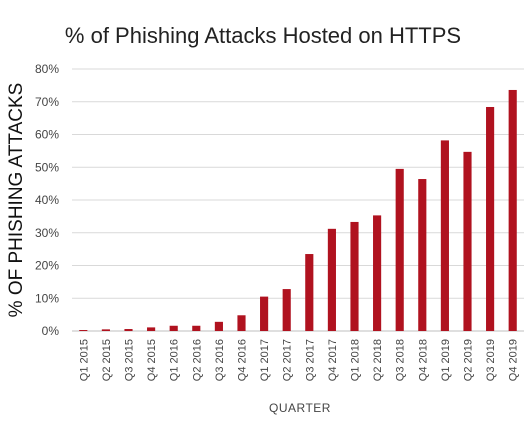 Image resolution: width=530 pixels, height=442 pixels. What do you see at coordinates (333, 360) in the screenshot?
I see `x-tick-label: Q4 2017` at bounding box center [333, 360].